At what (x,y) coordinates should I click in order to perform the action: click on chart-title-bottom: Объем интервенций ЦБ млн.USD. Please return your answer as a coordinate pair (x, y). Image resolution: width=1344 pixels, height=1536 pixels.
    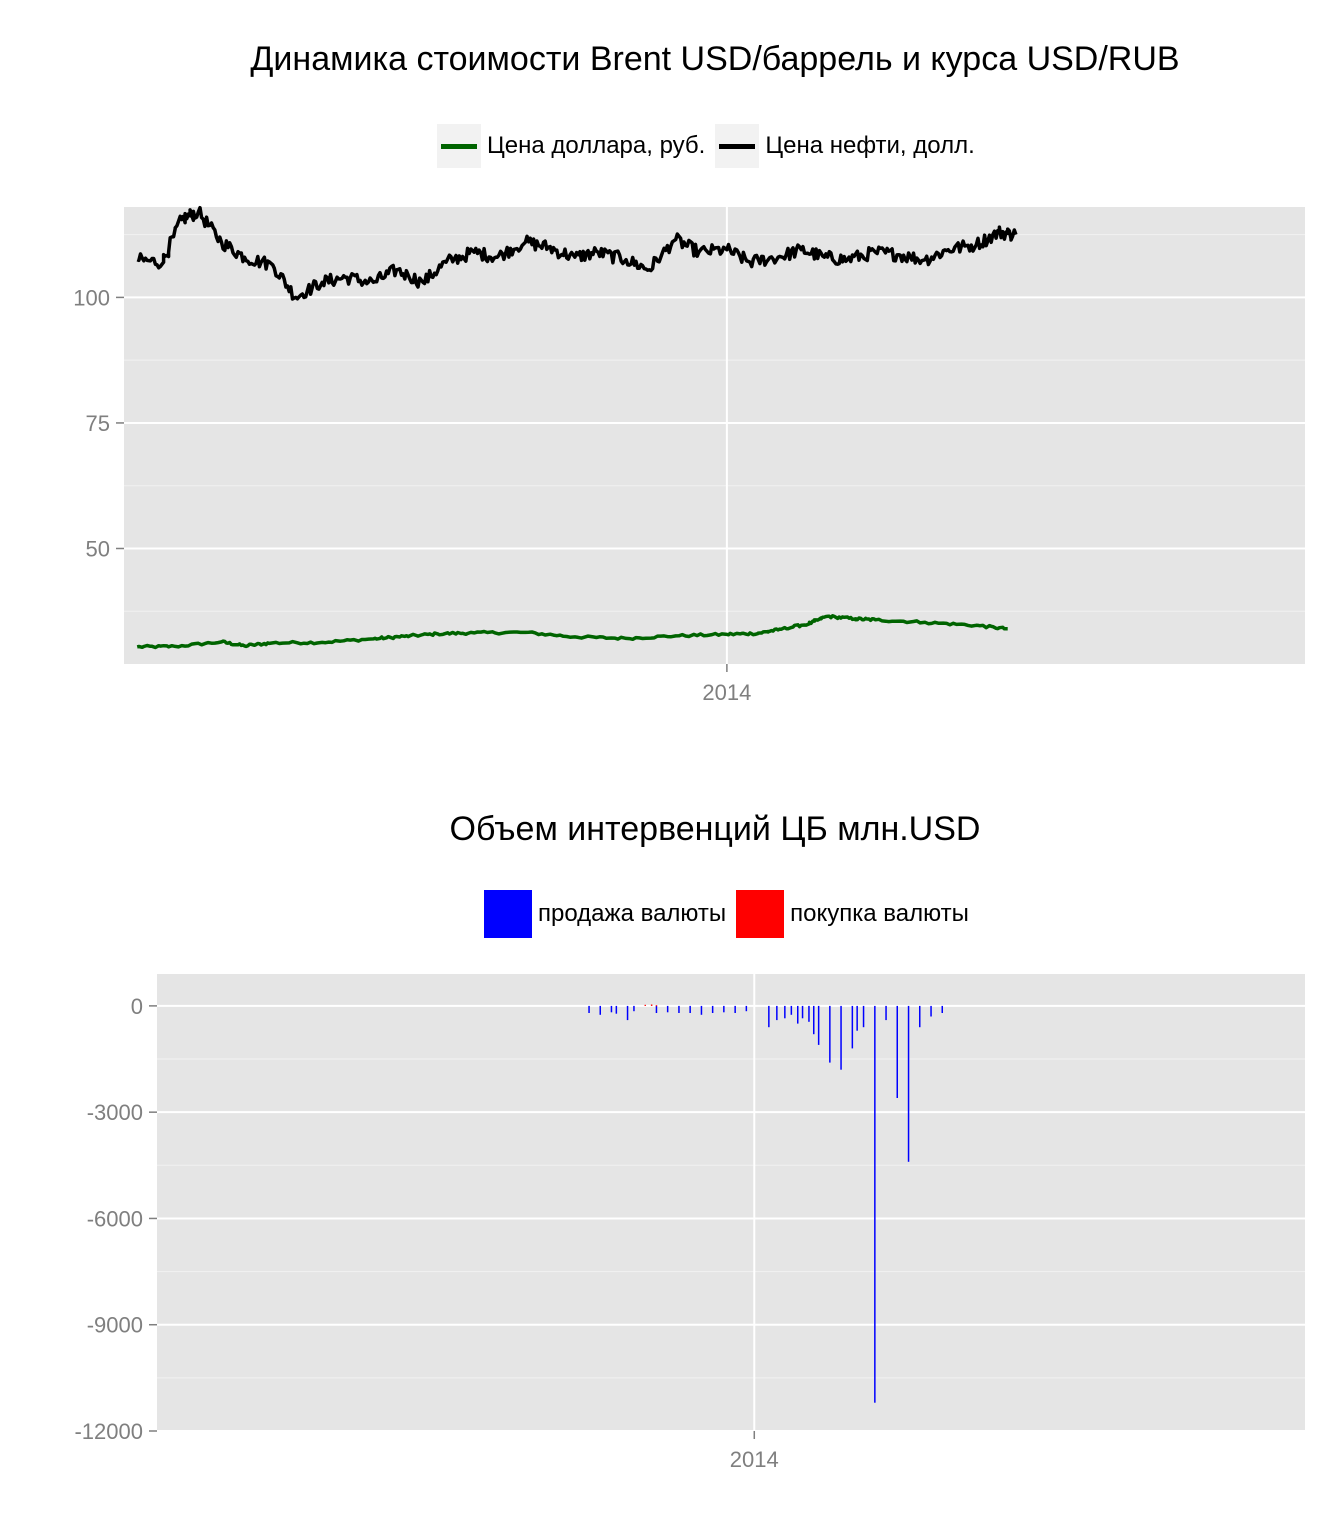
    Looking at the image, I should click on (715, 829).